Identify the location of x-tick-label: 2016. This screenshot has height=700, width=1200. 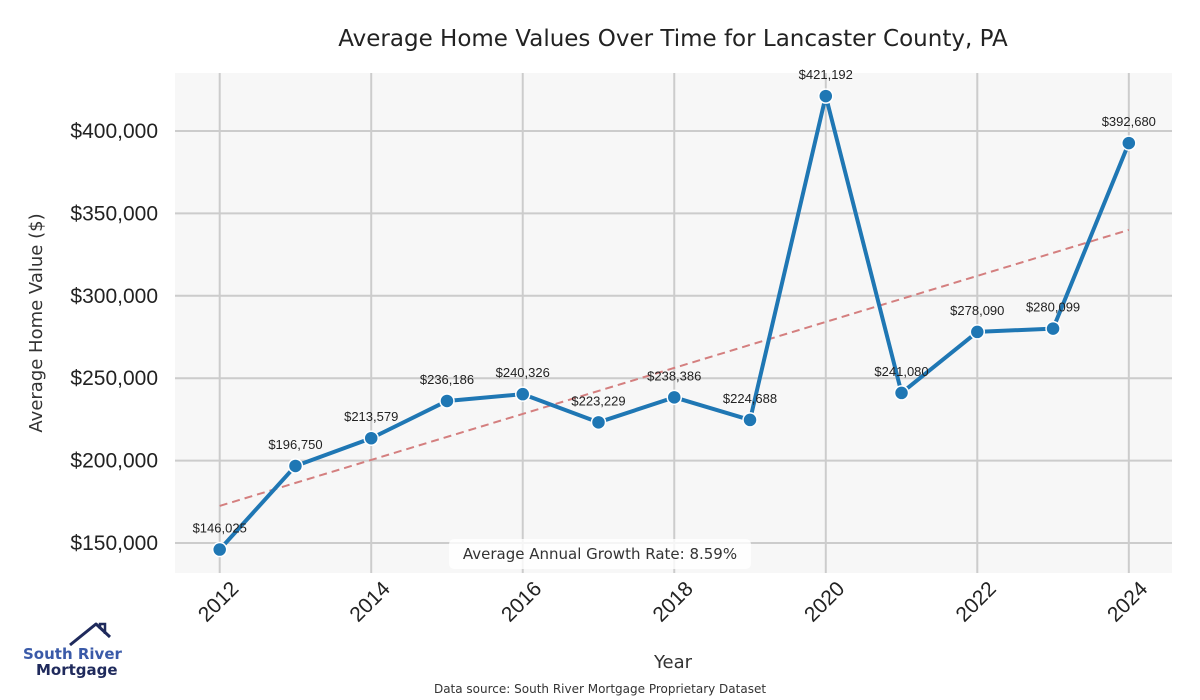
(521, 601).